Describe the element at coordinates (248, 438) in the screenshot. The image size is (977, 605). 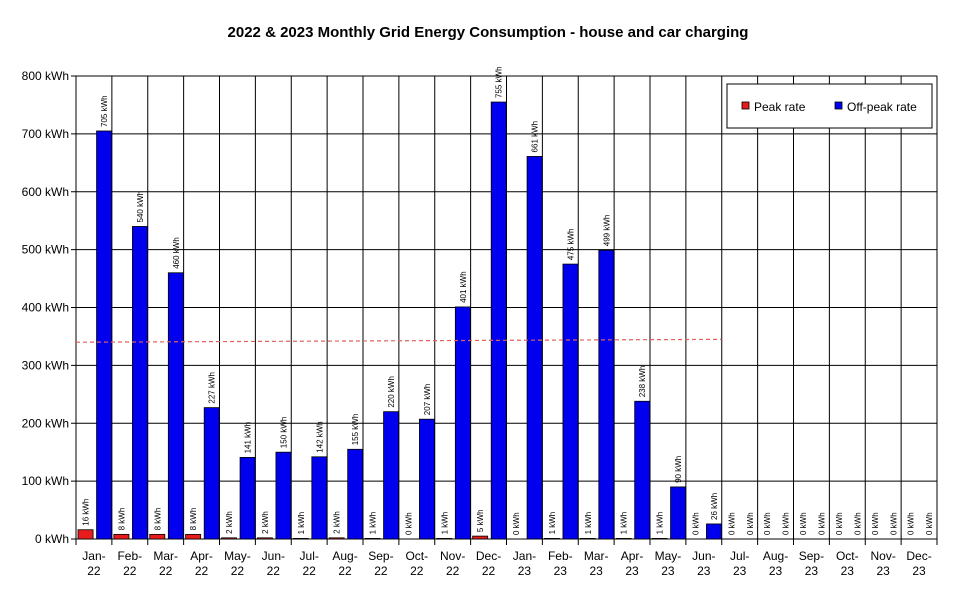
I see `data-label: 141 kWh` at that location.